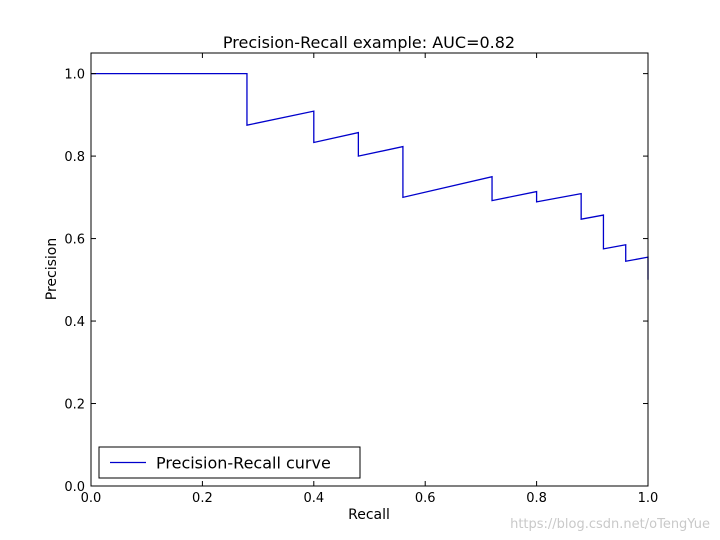  What do you see at coordinates (202, 498) in the screenshot?
I see `x-tick-label: 0.2` at bounding box center [202, 498].